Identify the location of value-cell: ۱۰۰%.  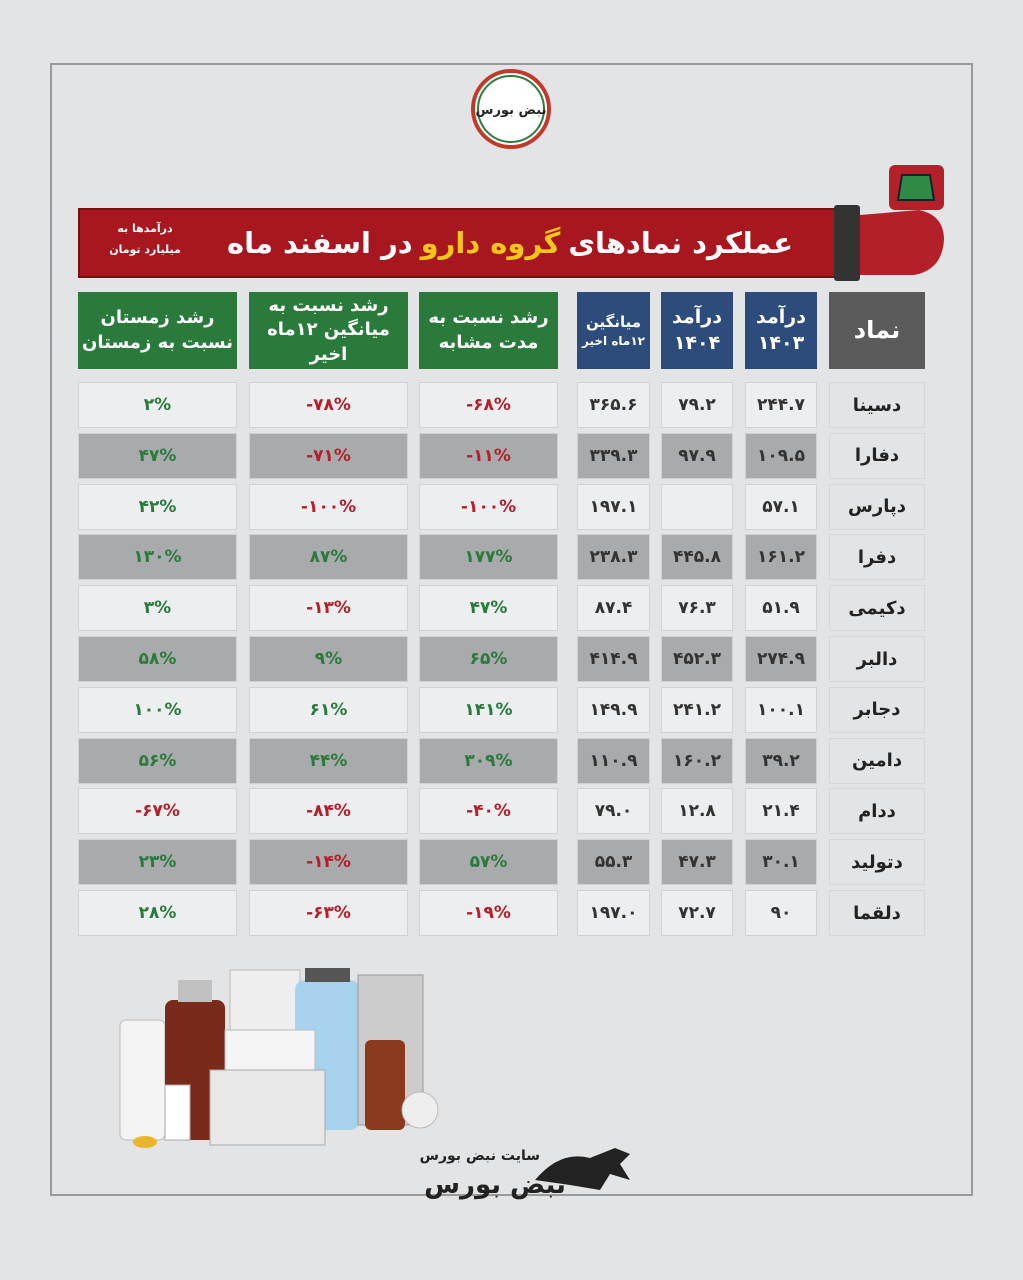
(157, 709).